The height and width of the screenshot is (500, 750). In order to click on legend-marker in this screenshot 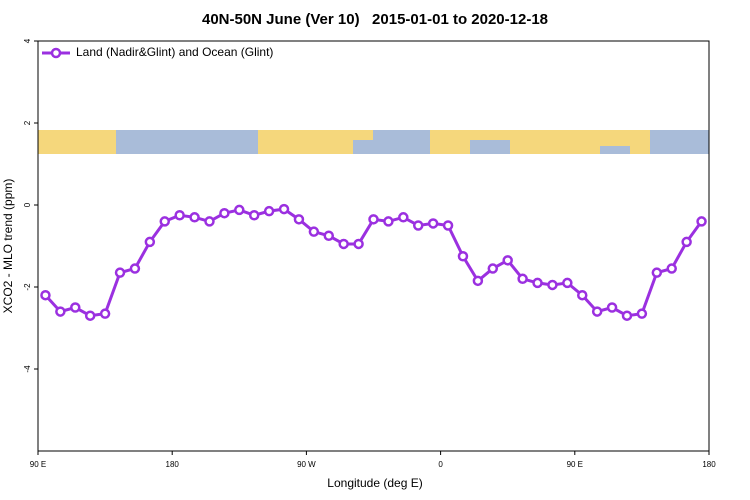, I will do `click(56, 53)`.